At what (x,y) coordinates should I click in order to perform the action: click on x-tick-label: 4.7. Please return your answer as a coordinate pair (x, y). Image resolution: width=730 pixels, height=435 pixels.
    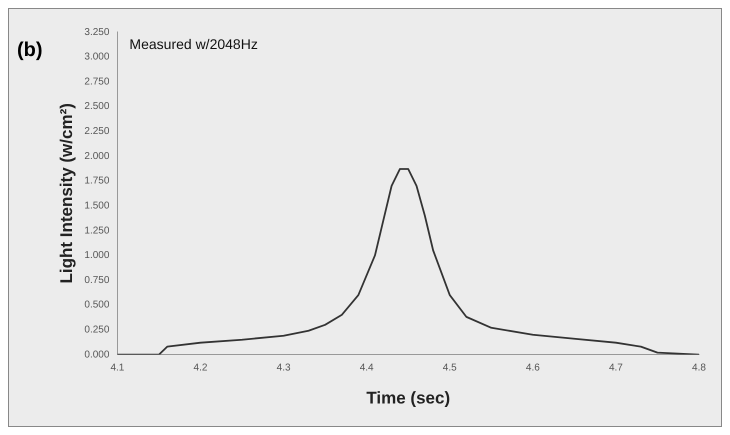
    Looking at the image, I should click on (616, 368).